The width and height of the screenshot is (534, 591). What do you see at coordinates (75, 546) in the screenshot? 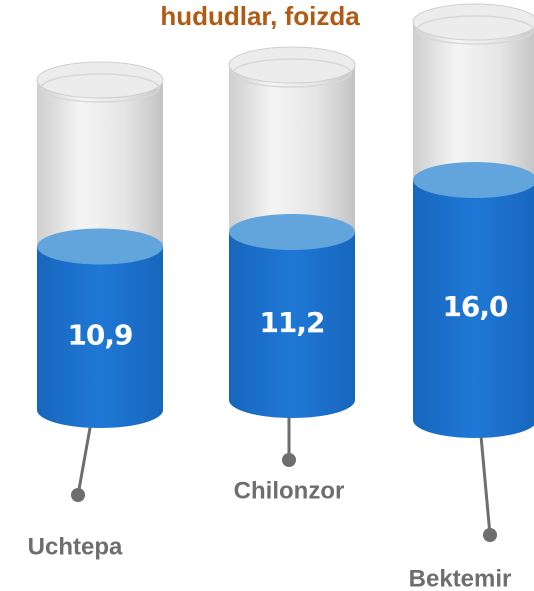
I see `category-label: Uchtepa` at bounding box center [75, 546].